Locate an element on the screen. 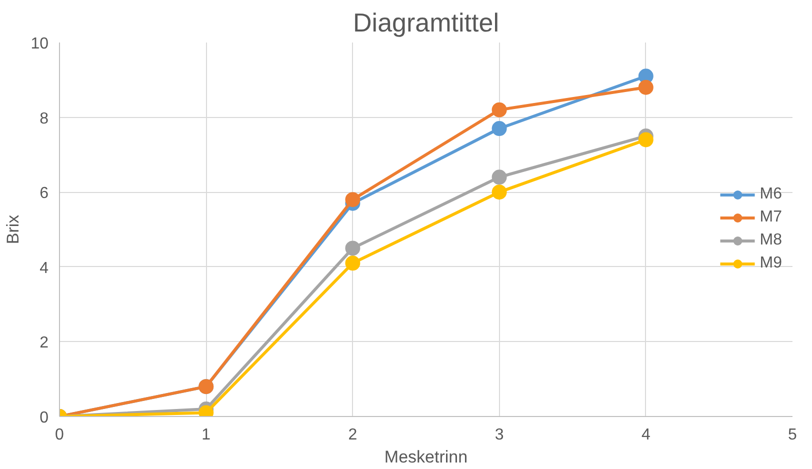  legend-label: M9 is located at coordinates (771, 263).